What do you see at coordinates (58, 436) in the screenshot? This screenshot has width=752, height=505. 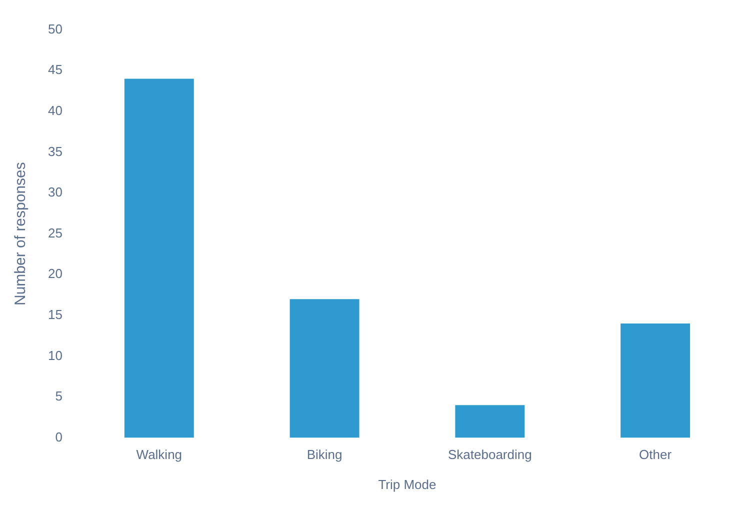 I see `y-tick-label: 0` at bounding box center [58, 436].